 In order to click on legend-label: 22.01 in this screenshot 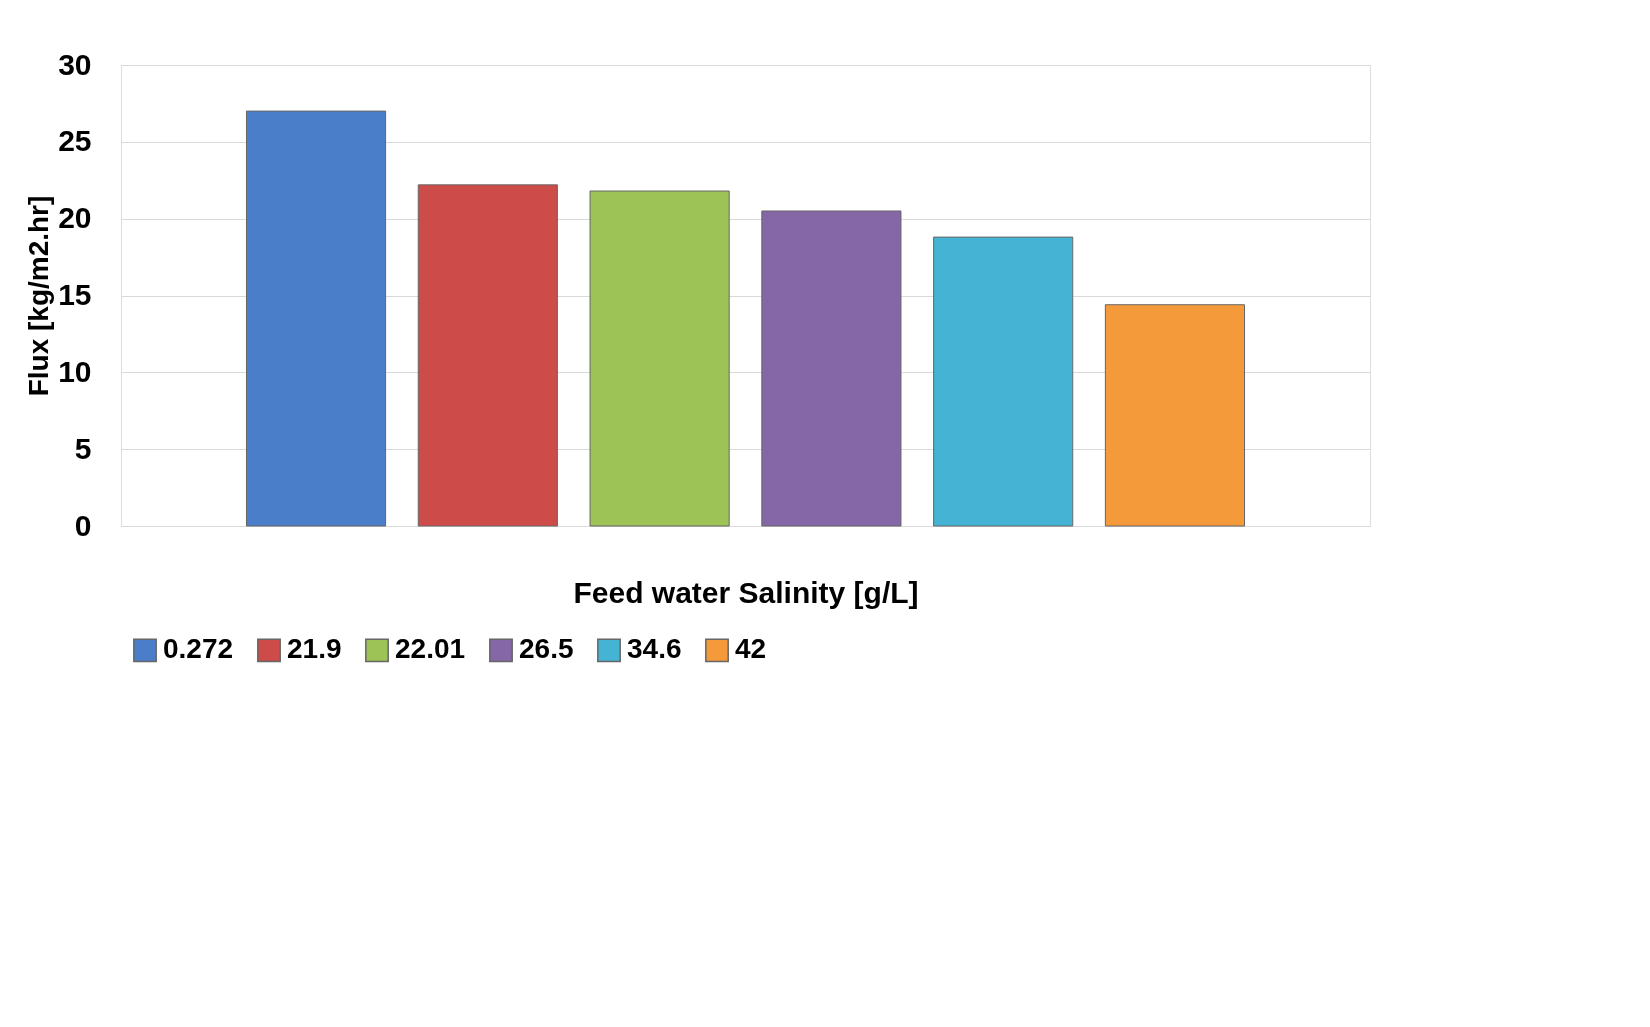, I will do `click(430, 649)`.